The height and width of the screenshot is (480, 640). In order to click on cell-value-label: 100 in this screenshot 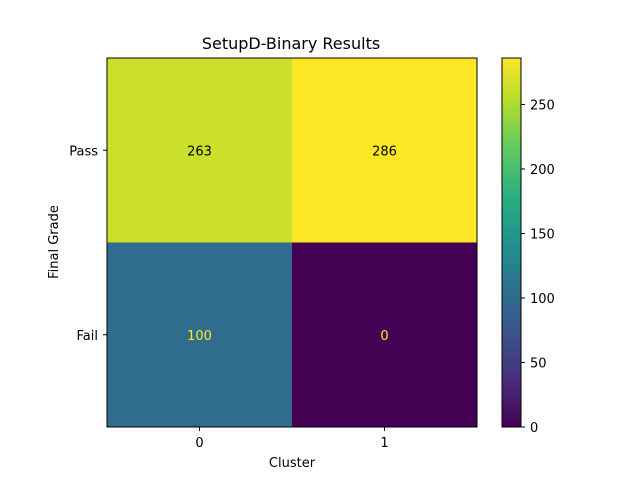, I will do `click(199, 336)`.